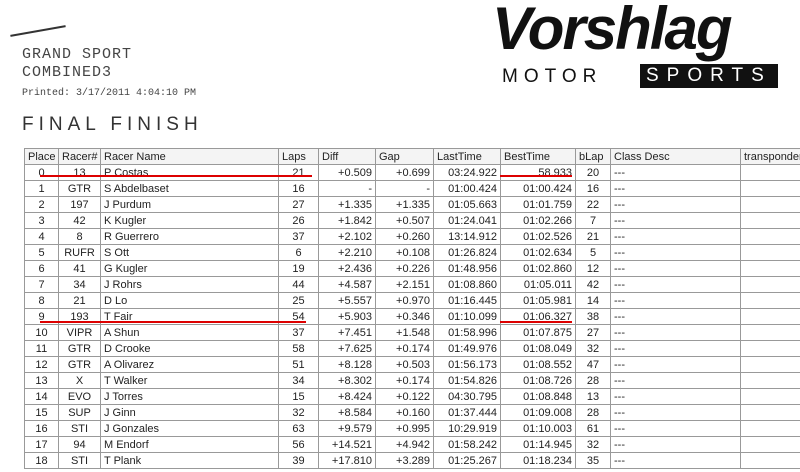 This screenshot has height=472, width=800. Describe the element at coordinates (404, 428) in the screenshot. I see `cell: +0.995` at that location.